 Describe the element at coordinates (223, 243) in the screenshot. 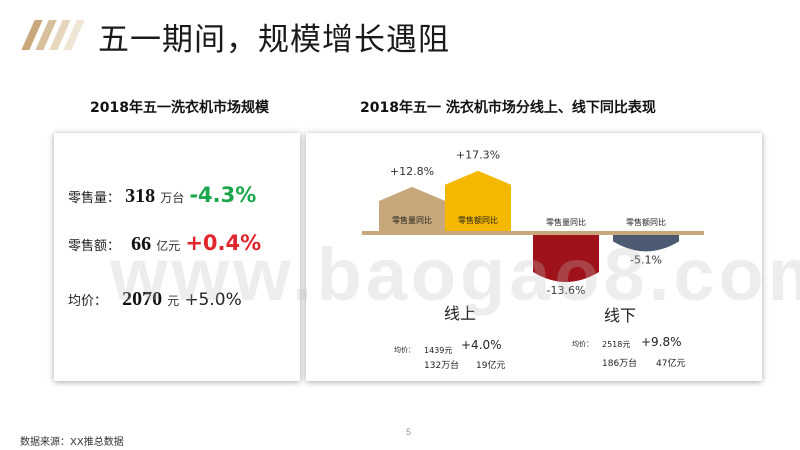

I see `metric-change: +0.4%` at that location.